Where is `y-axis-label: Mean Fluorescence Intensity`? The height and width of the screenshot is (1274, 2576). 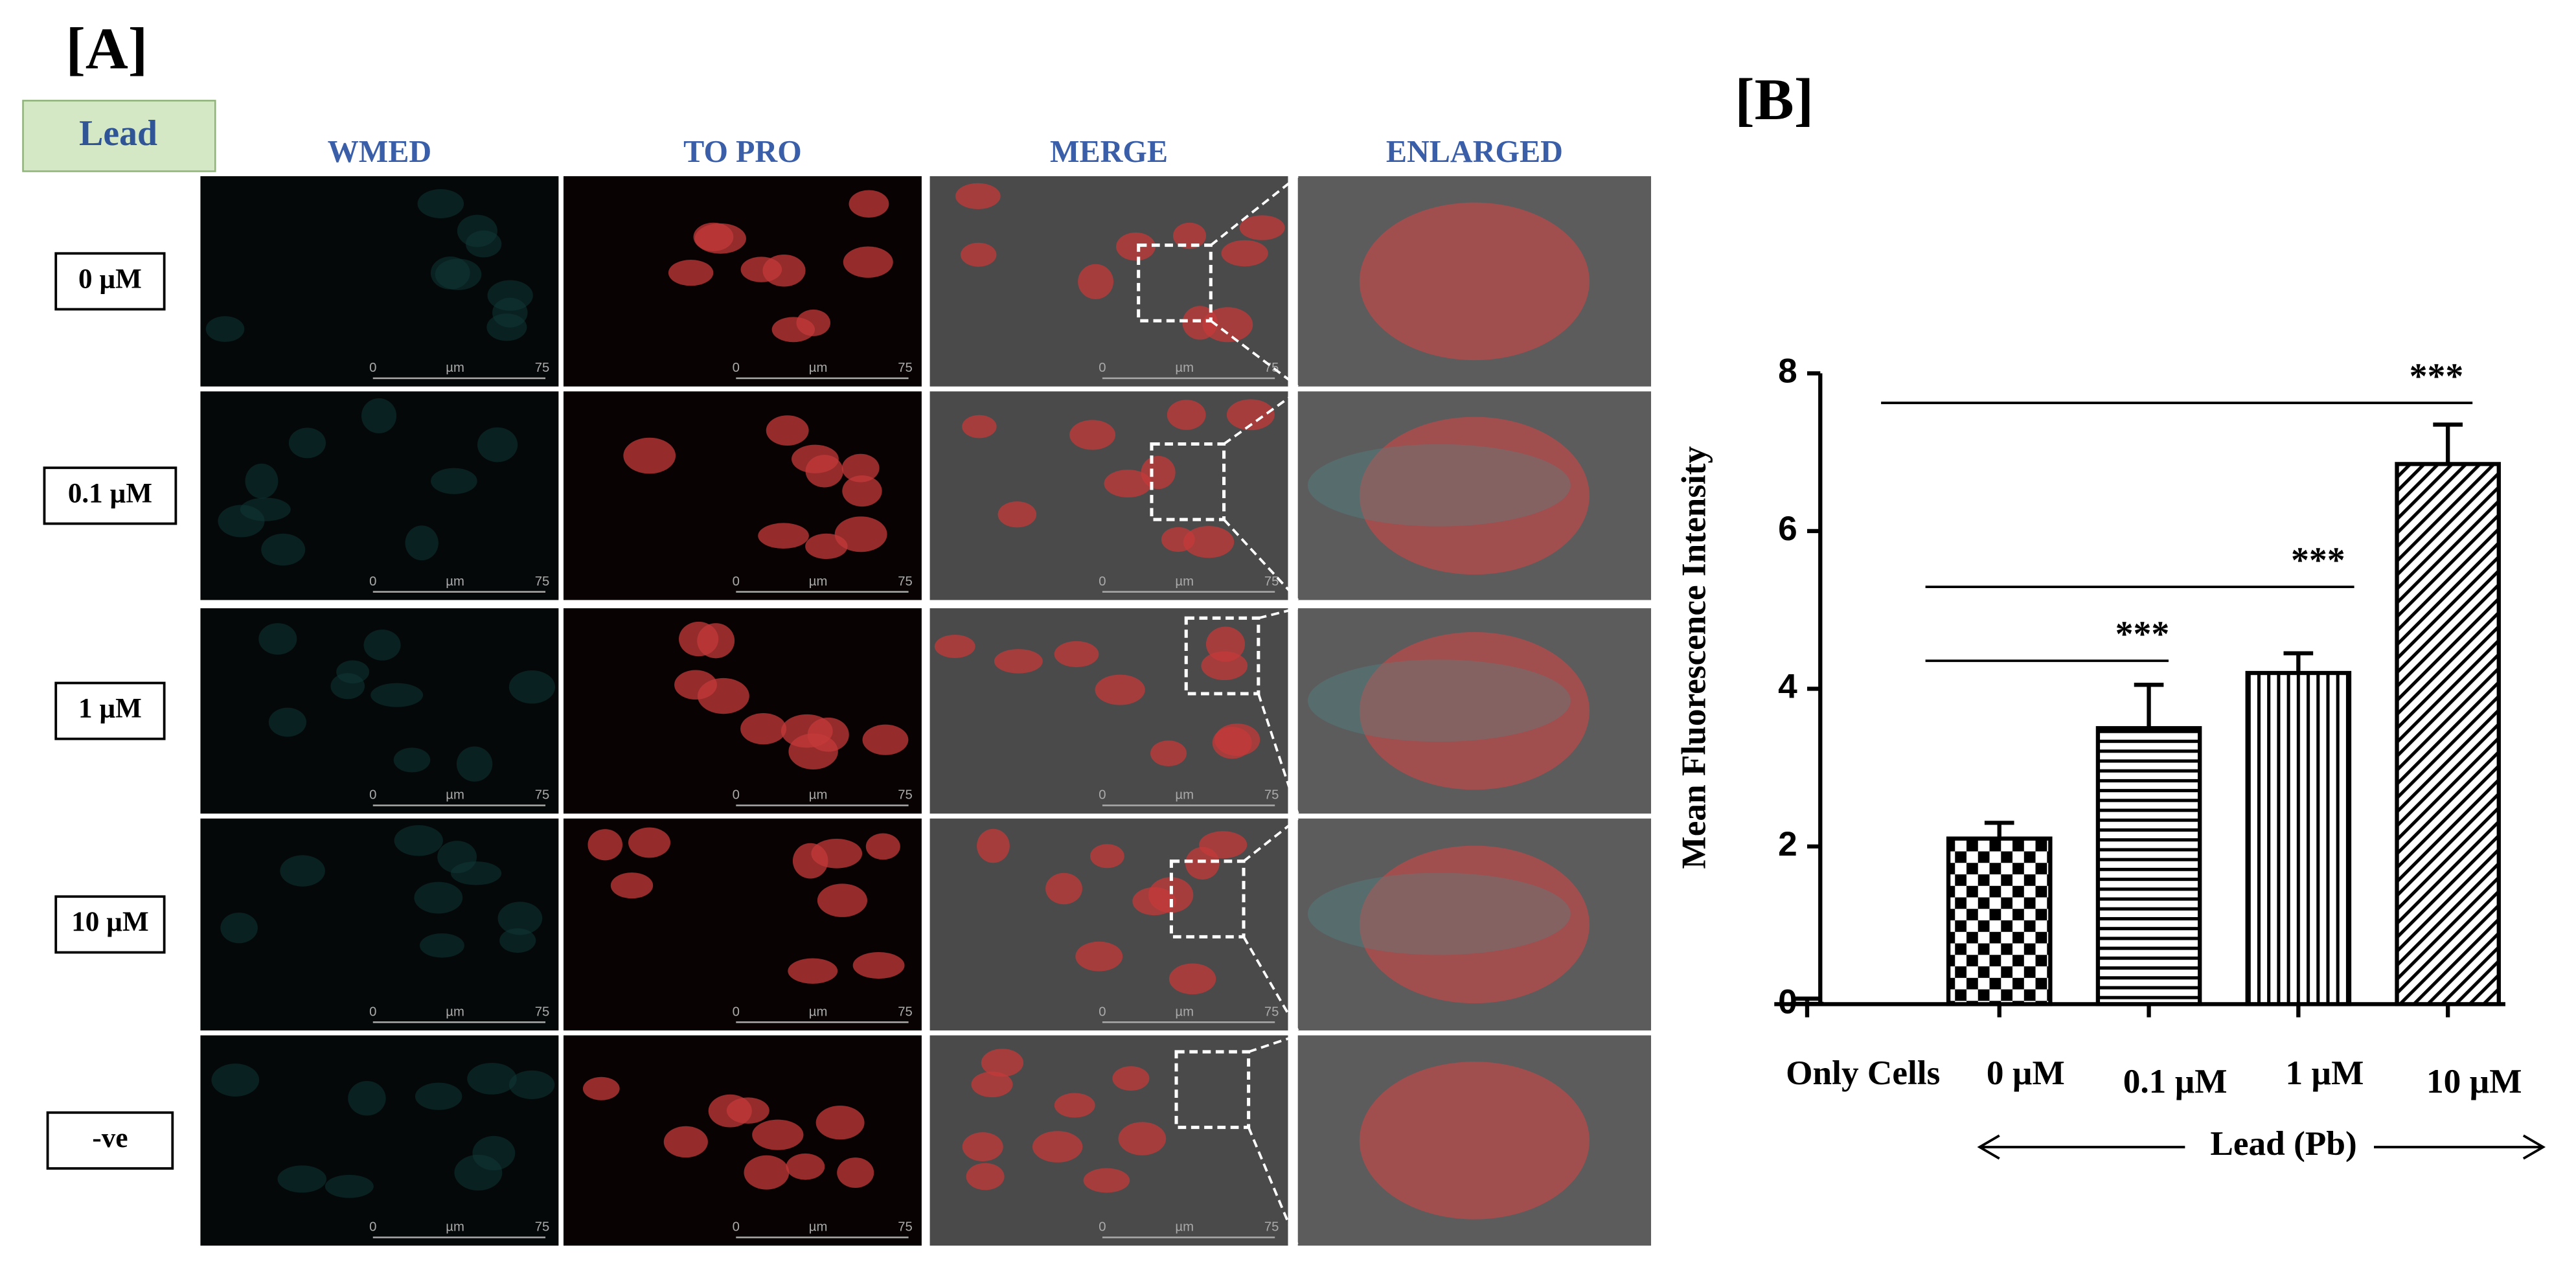
y-axis-label: Mean Fluorescence Intensity is located at coordinates (1694, 658).